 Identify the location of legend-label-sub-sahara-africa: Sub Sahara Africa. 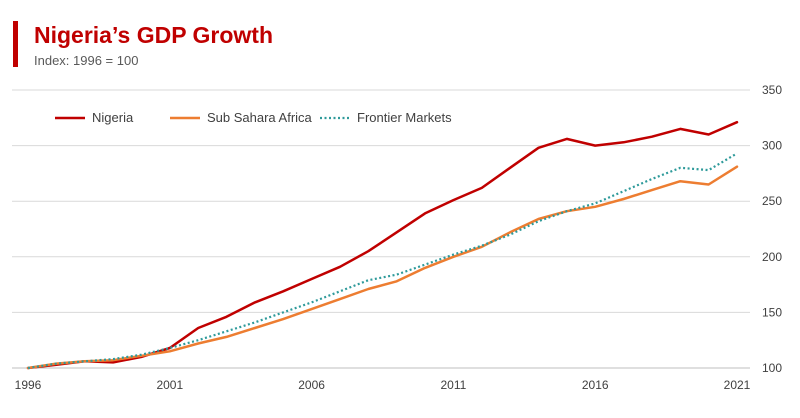
(260, 117).